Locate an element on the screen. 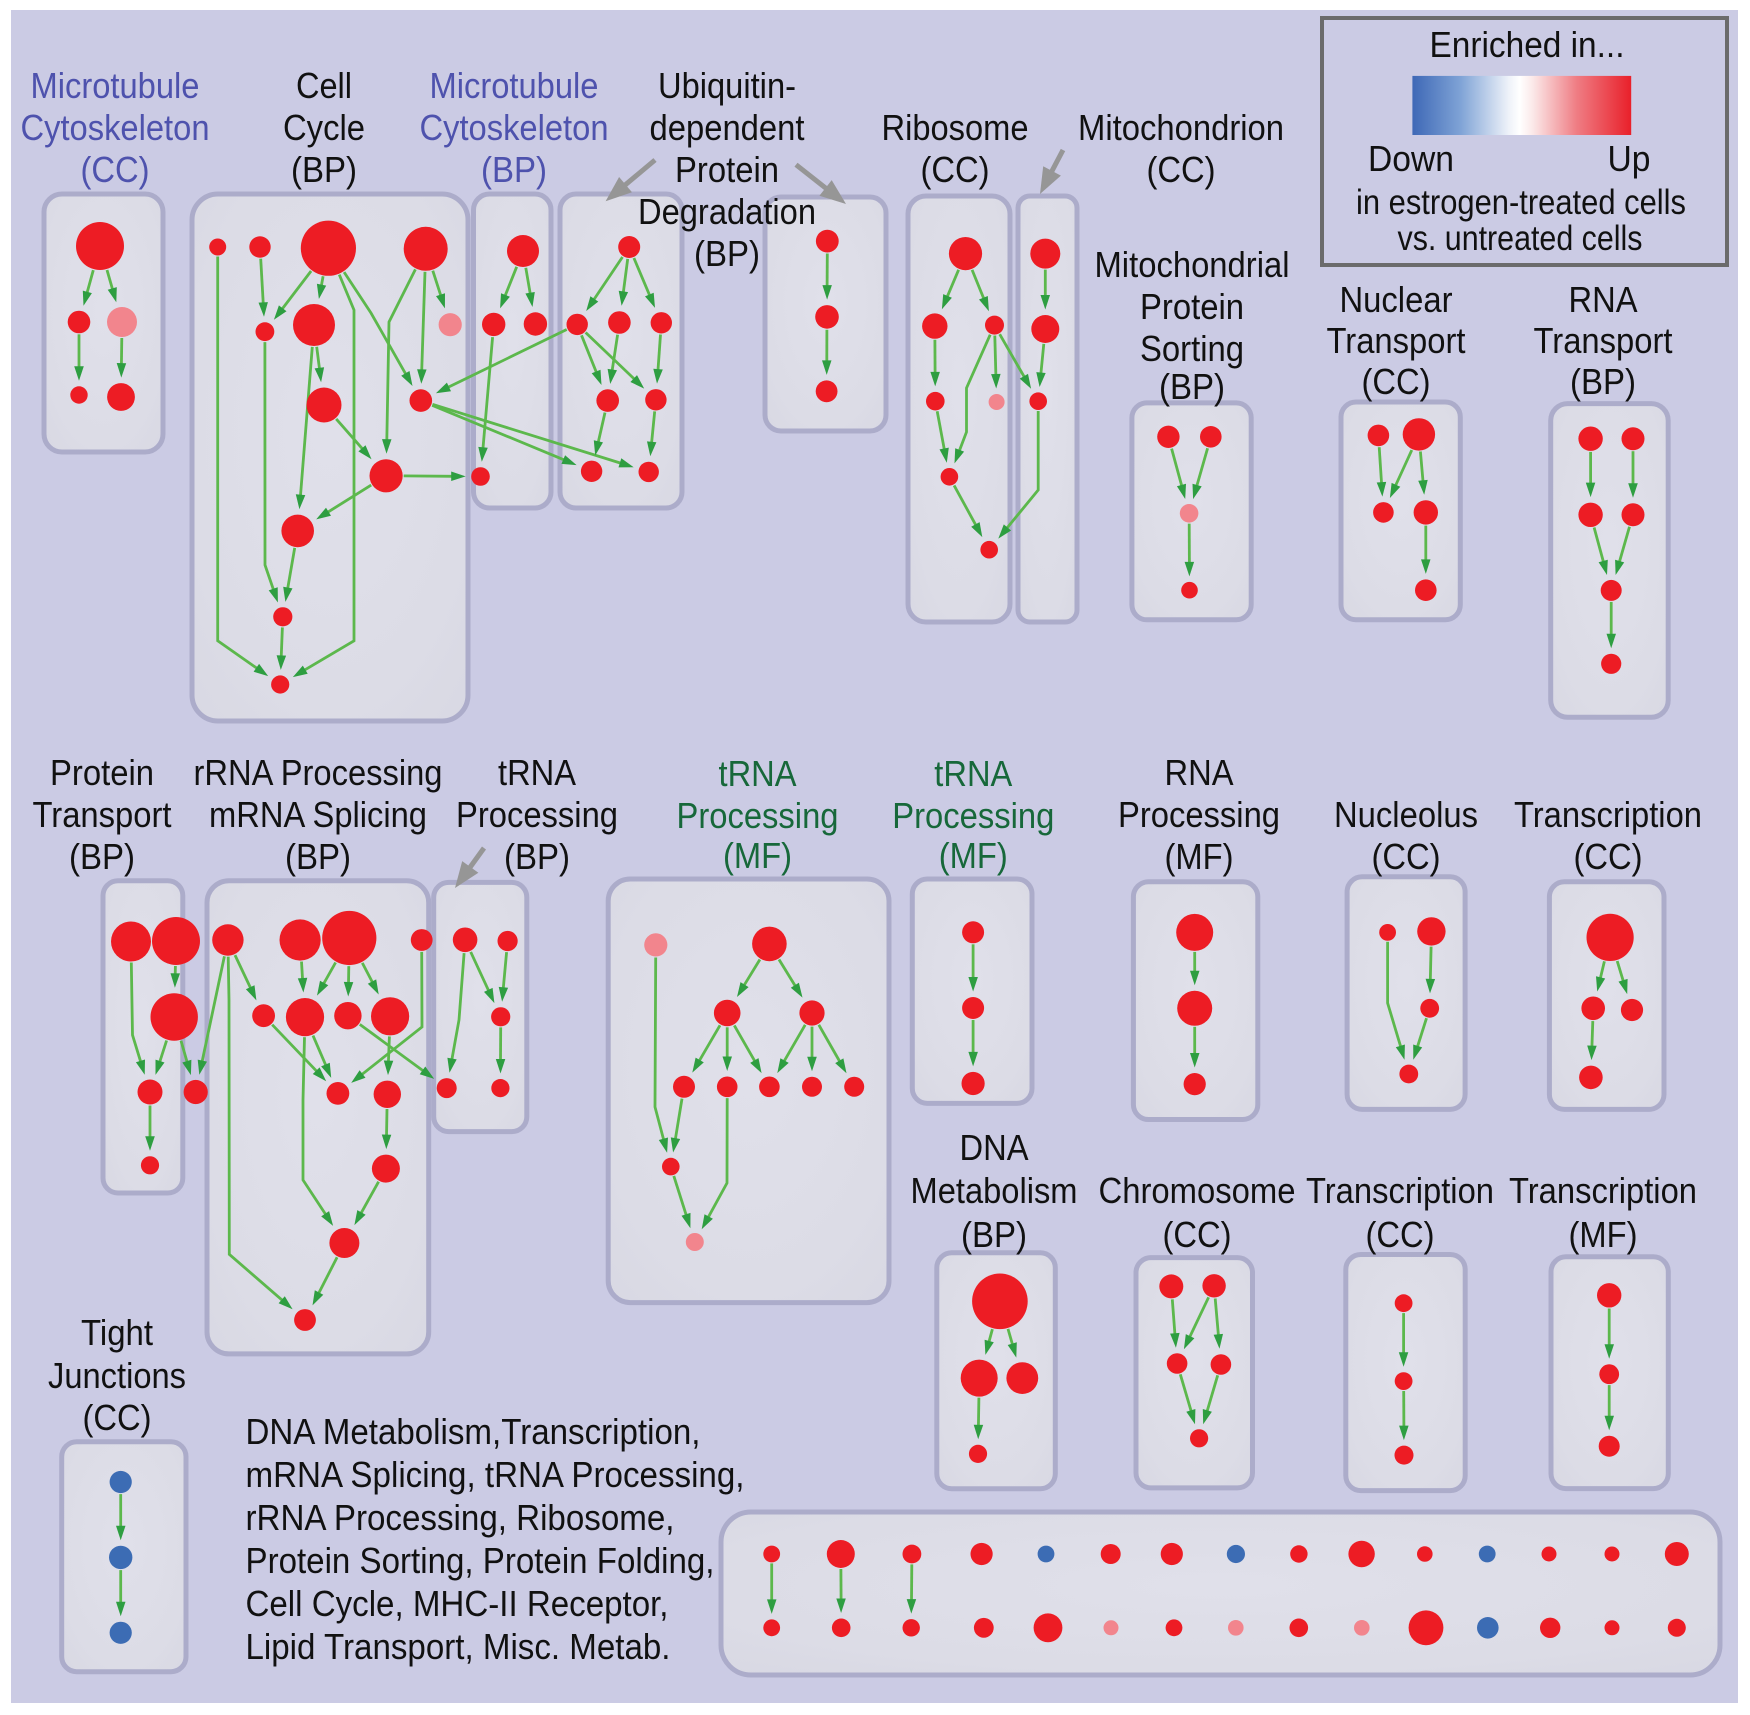 The width and height of the screenshot is (1750, 1715). svg-text: Nucleolus is located at coordinates (1406, 814).